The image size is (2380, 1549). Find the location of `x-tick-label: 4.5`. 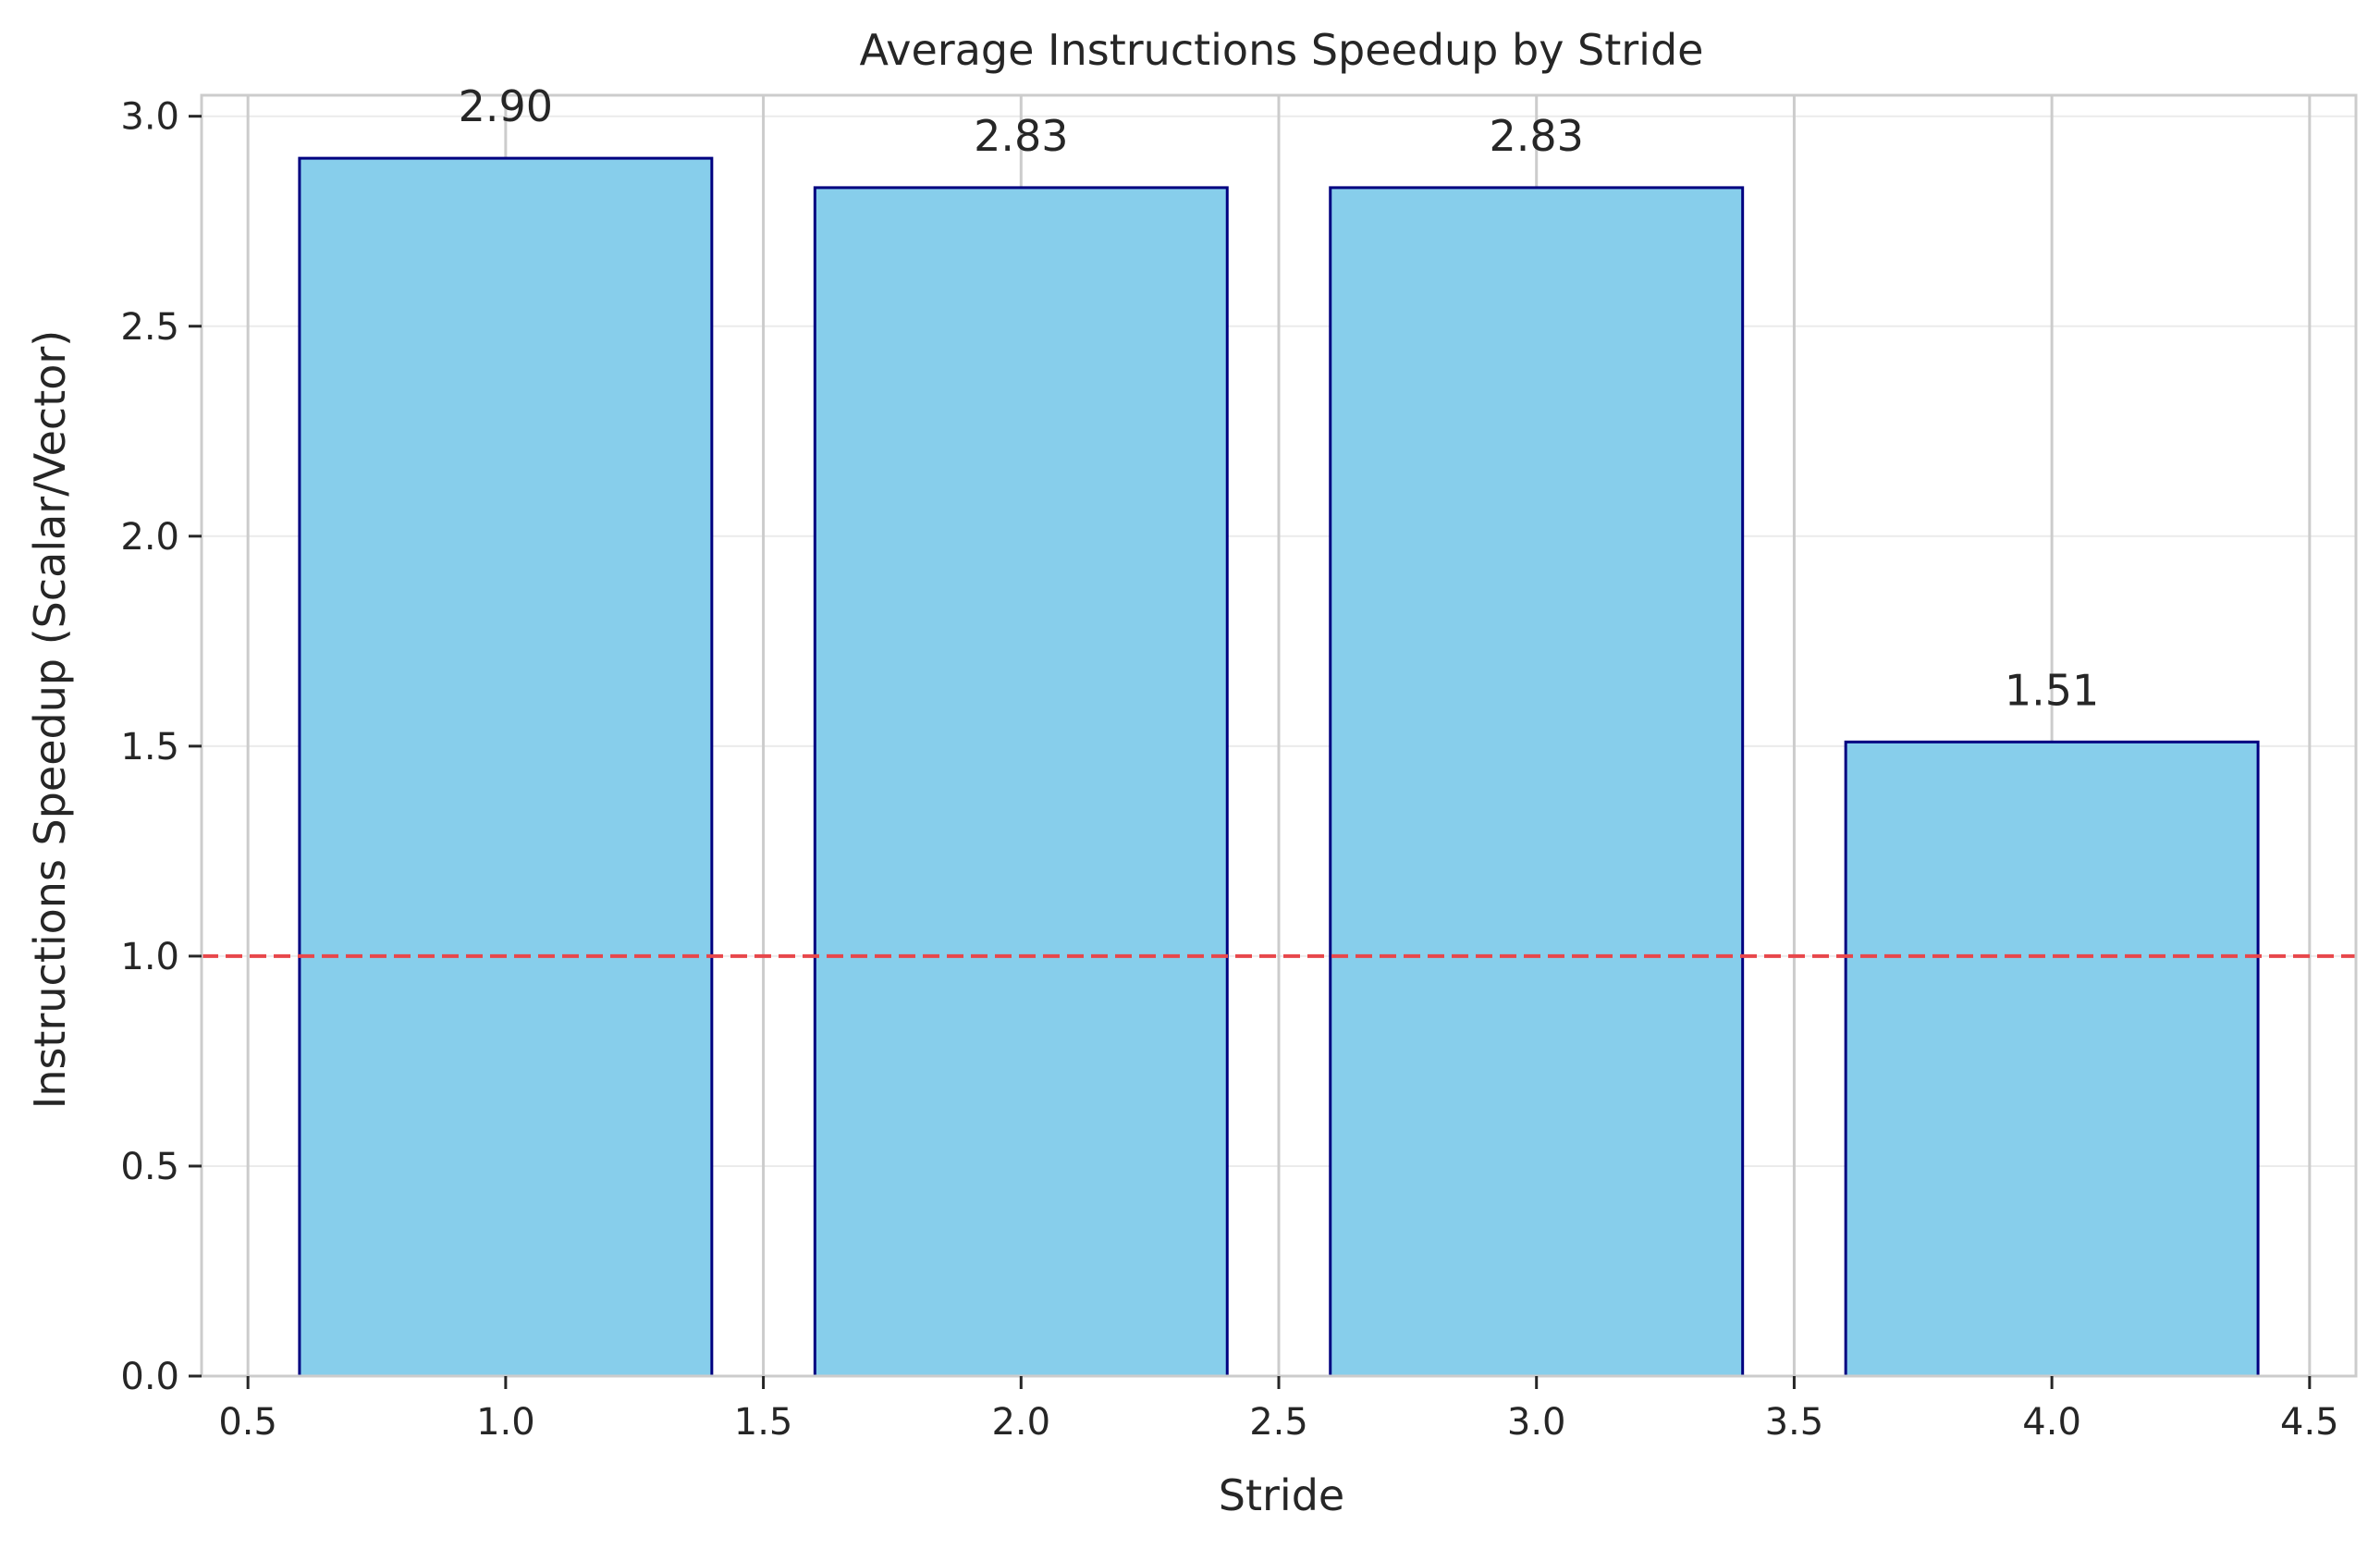

x-tick-label: 4.5 is located at coordinates (2309, 1422).